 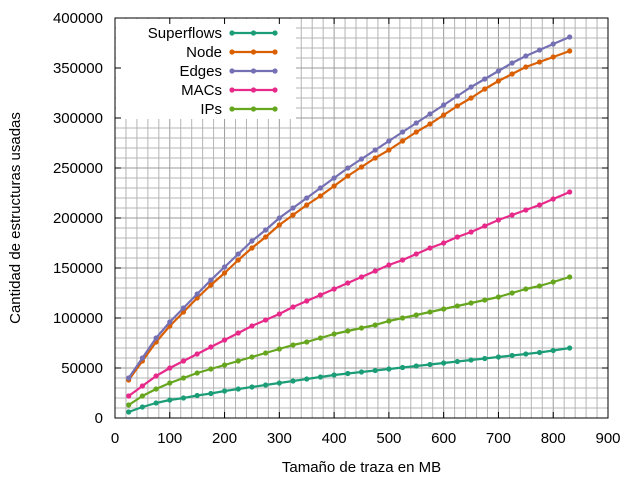 I want to click on legend-label: Edges, so click(x=200, y=71).